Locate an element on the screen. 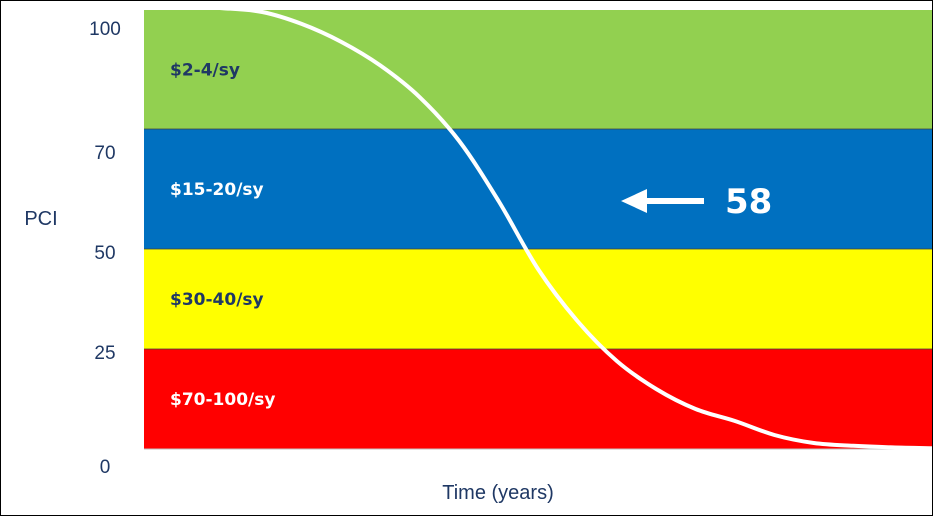 Image resolution: width=933 pixels, height=516 pixels. y-tick-label-0: 0 is located at coordinates (105, 467).